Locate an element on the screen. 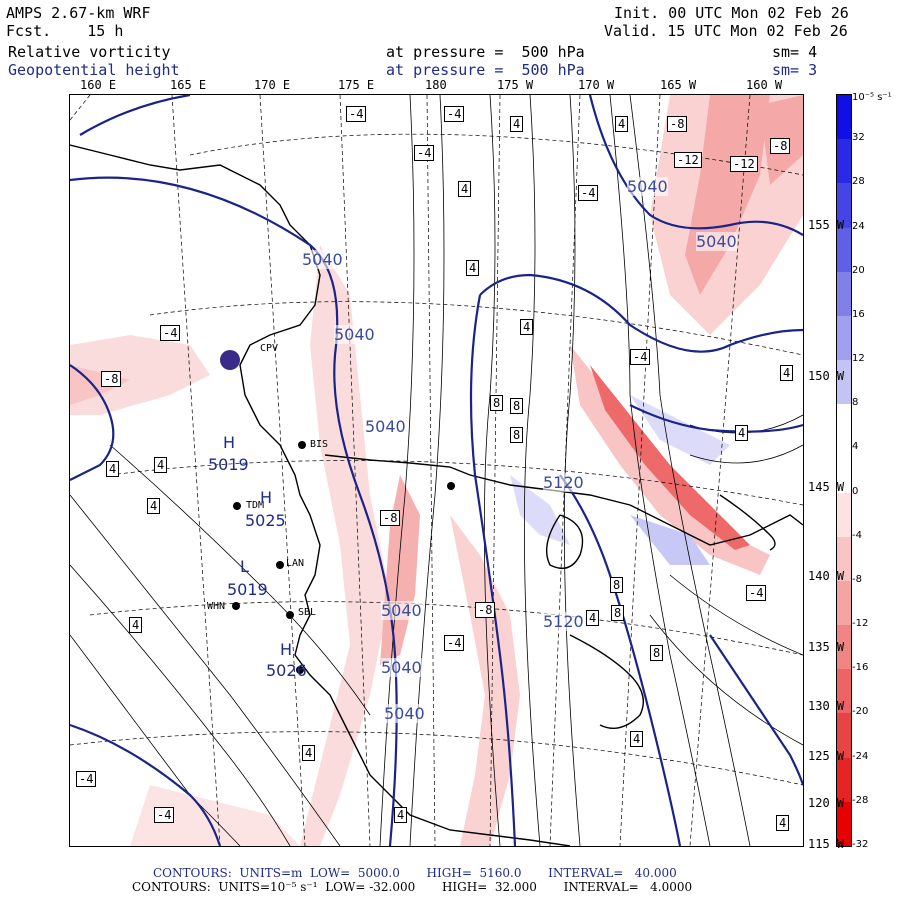 The width and height of the screenshot is (900, 900). colorbar-tick-label: 28 is located at coordinates (858, 182).